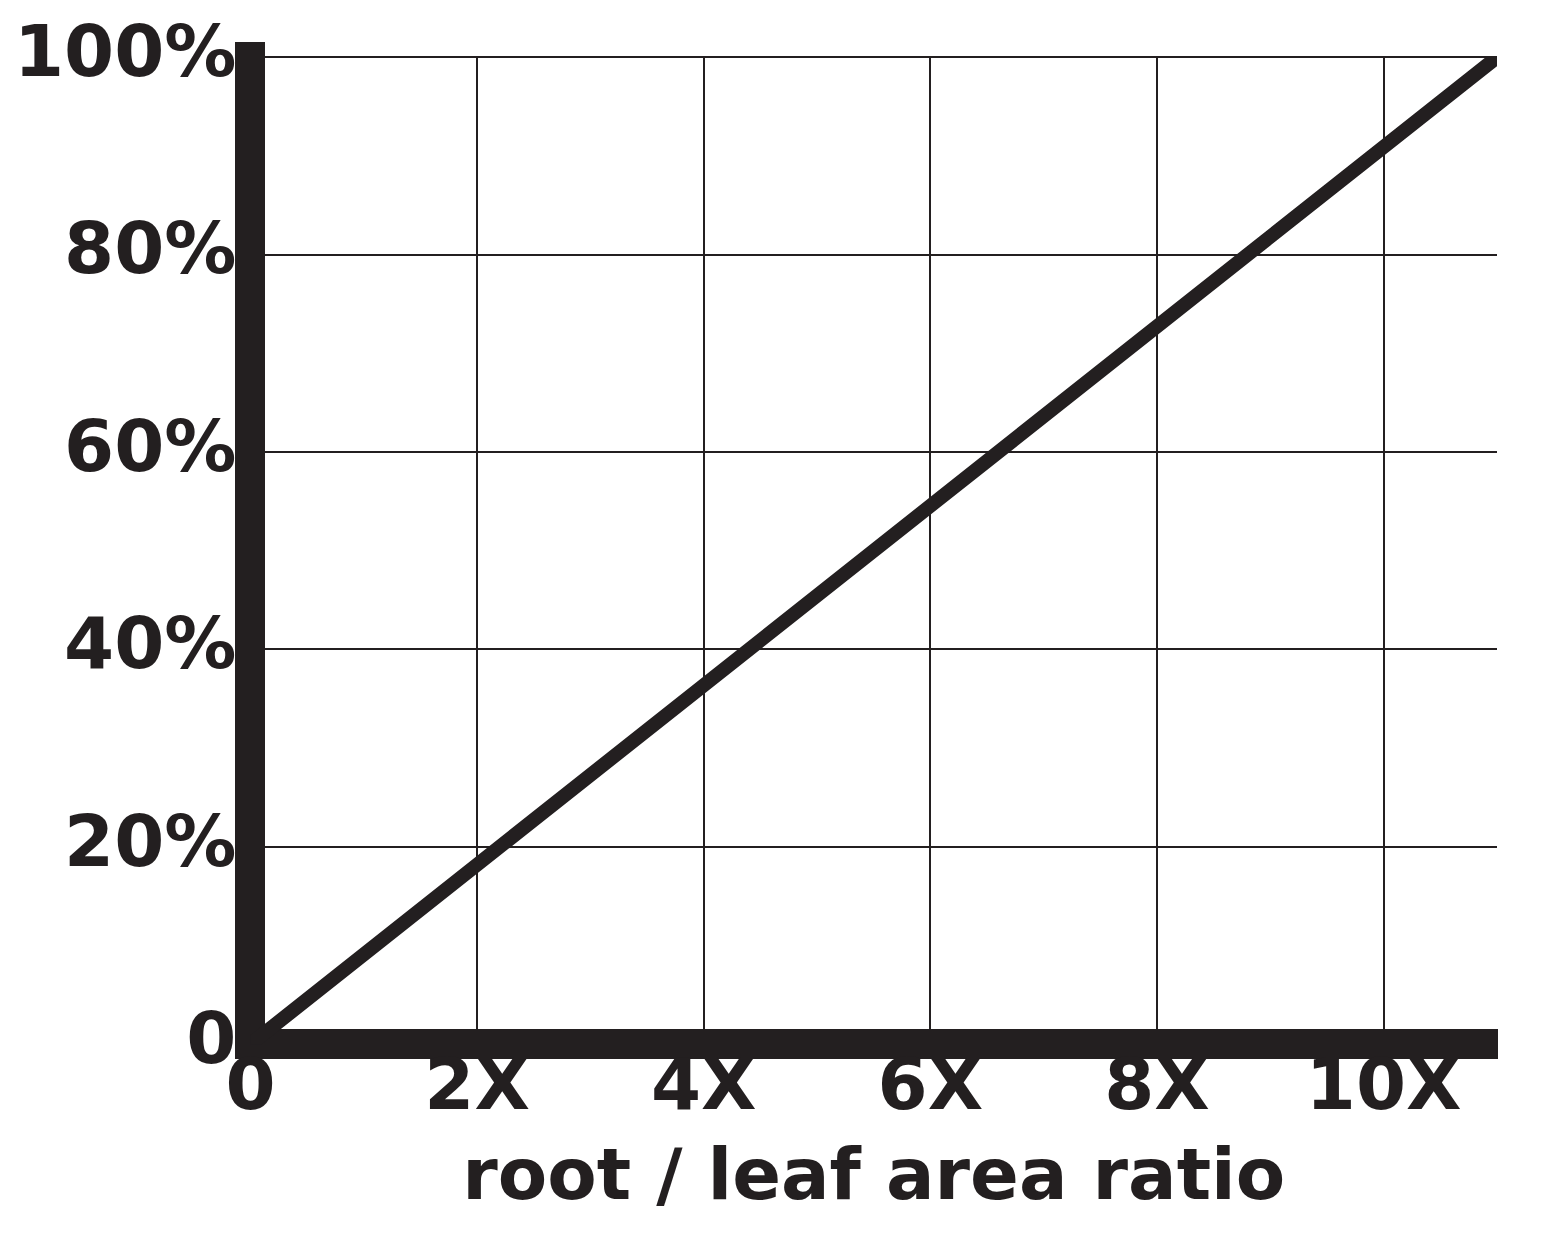 The width and height of the screenshot is (1547, 1237). I want to click on x-tick-label: 4X, so click(703, 1084).